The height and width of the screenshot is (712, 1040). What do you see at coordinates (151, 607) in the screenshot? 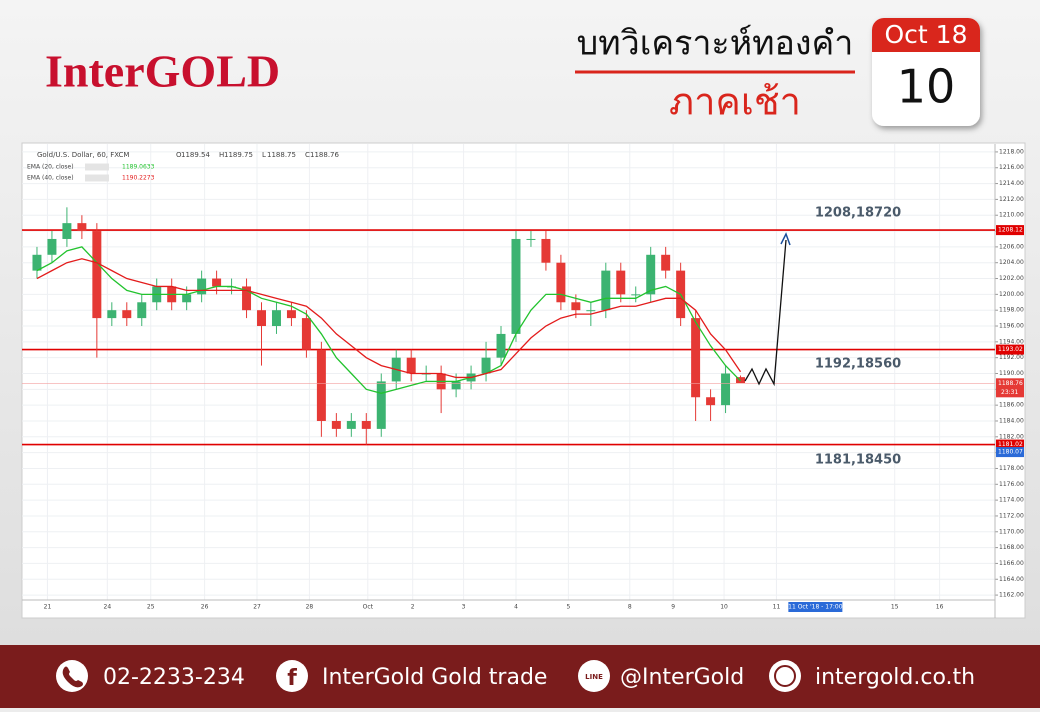
I see `x-tick-label: 25` at bounding box center [151, 607].